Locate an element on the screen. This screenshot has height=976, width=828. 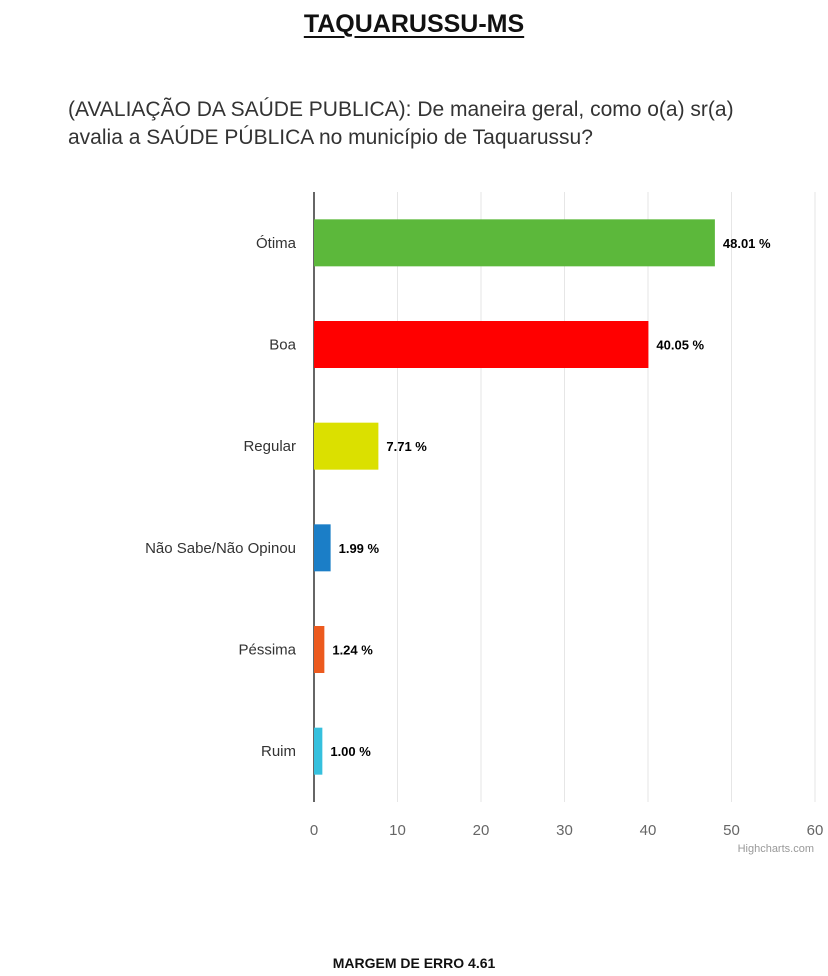
x-tick-label: 40 is located at coordinates (648, 830).